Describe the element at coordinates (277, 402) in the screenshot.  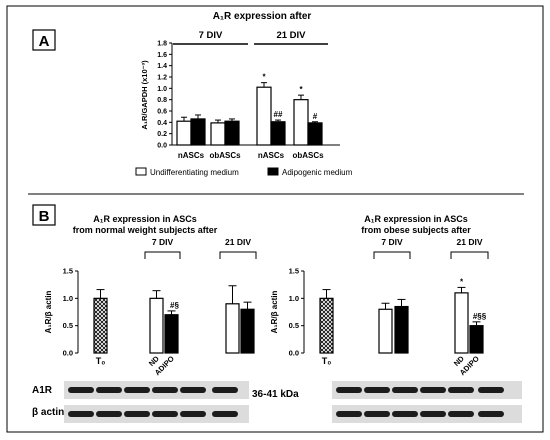
I see `western-blot: A1R β actin 36-41 kDa` at that location.